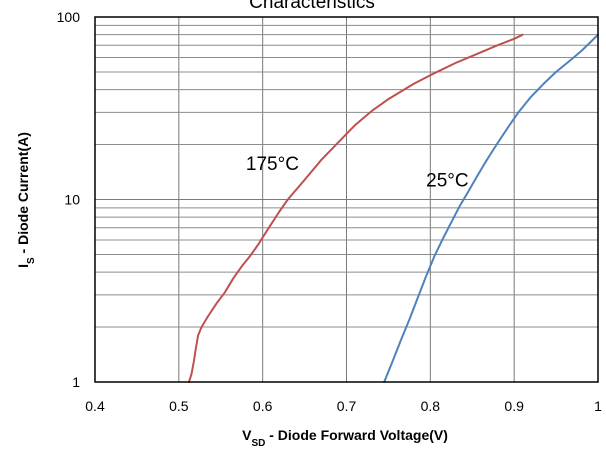  I want to click on x-axis-title-rest: - Diode Forward Voltage(V), so click(356, 435).